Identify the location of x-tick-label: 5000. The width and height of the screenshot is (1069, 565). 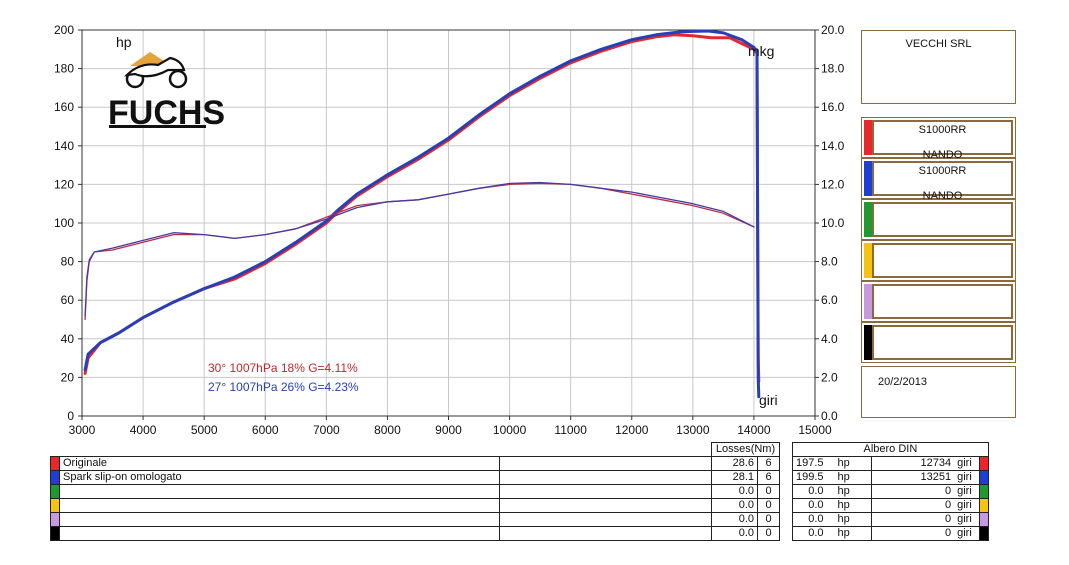
(204, 430).